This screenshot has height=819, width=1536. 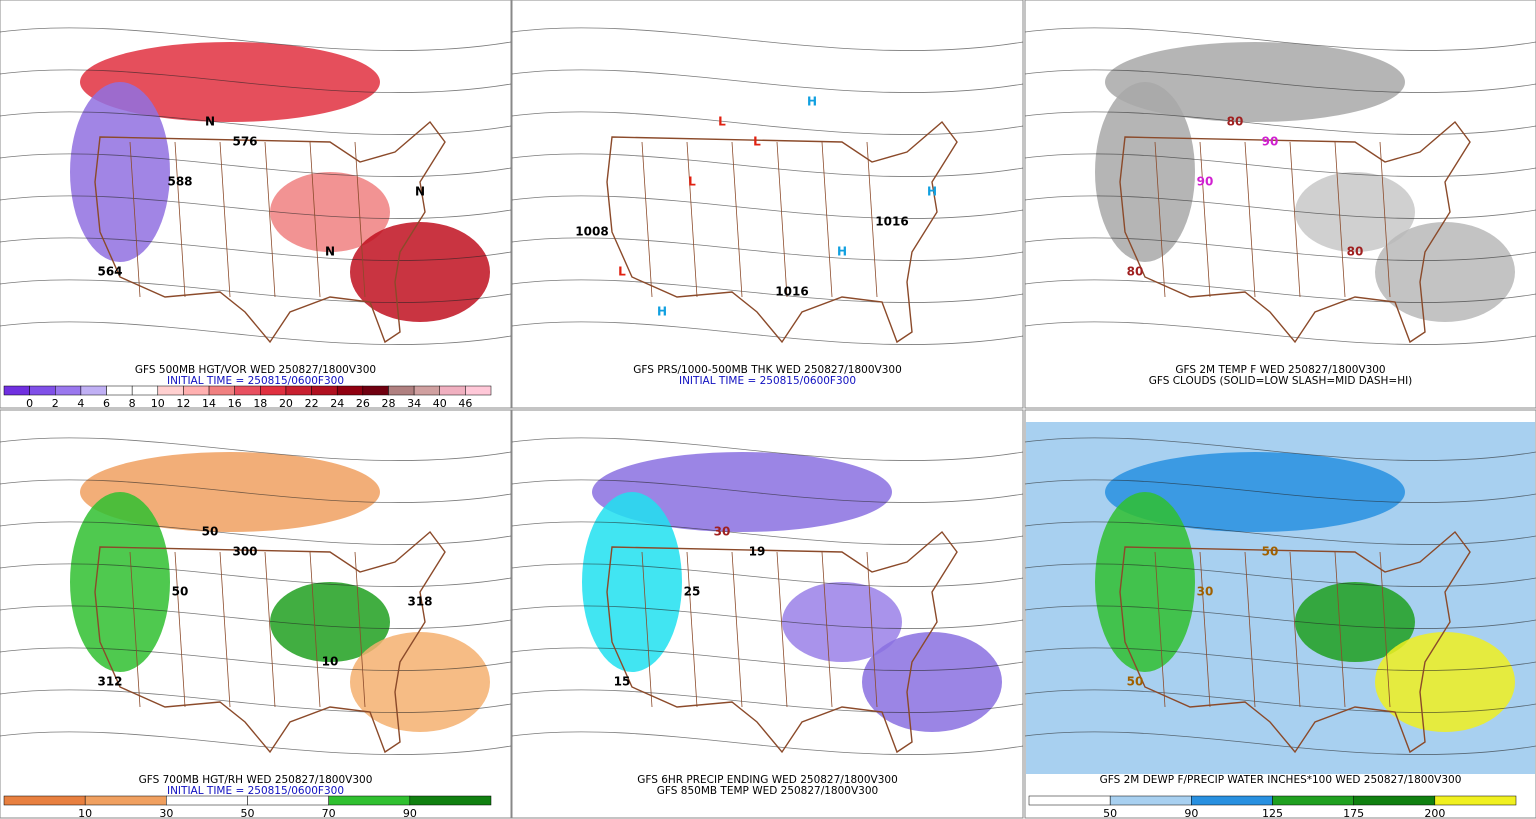 What do you see at coordinates (465, 403) in the screenshot?
I see `colorbar-label: 46` at bounding box center [465, 403].